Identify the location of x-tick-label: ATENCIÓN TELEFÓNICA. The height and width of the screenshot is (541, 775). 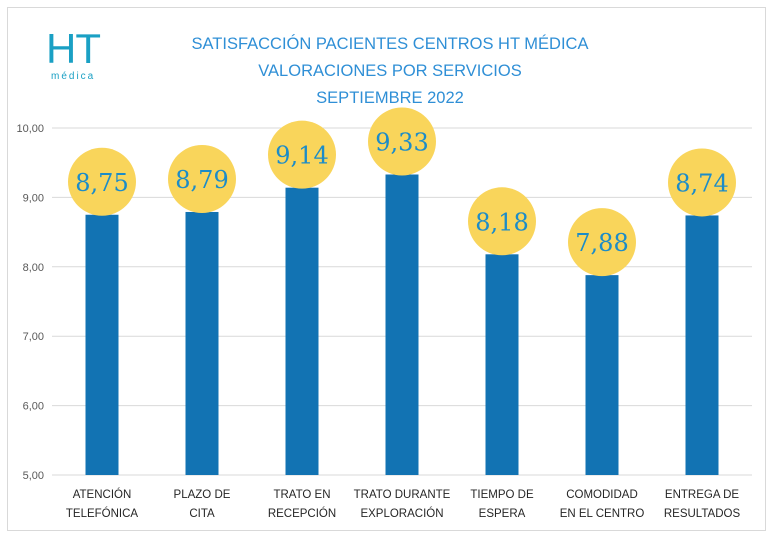
(102, 504).